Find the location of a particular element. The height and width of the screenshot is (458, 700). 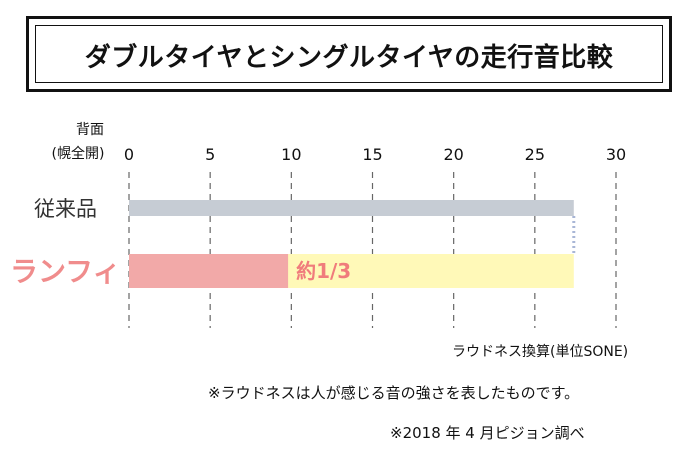

tick-label-5: 5 is located at coordinates (210, 154).